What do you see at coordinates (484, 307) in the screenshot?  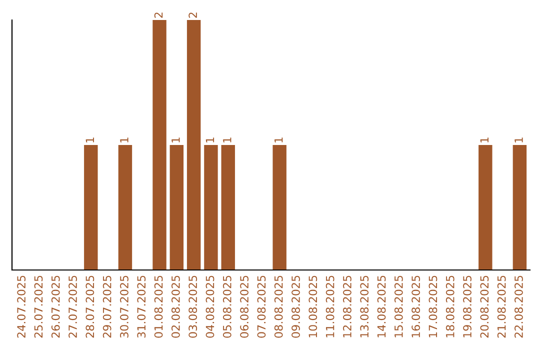 I see `x-tick-label: 20.08.2025` at bounding box center [484, 307].